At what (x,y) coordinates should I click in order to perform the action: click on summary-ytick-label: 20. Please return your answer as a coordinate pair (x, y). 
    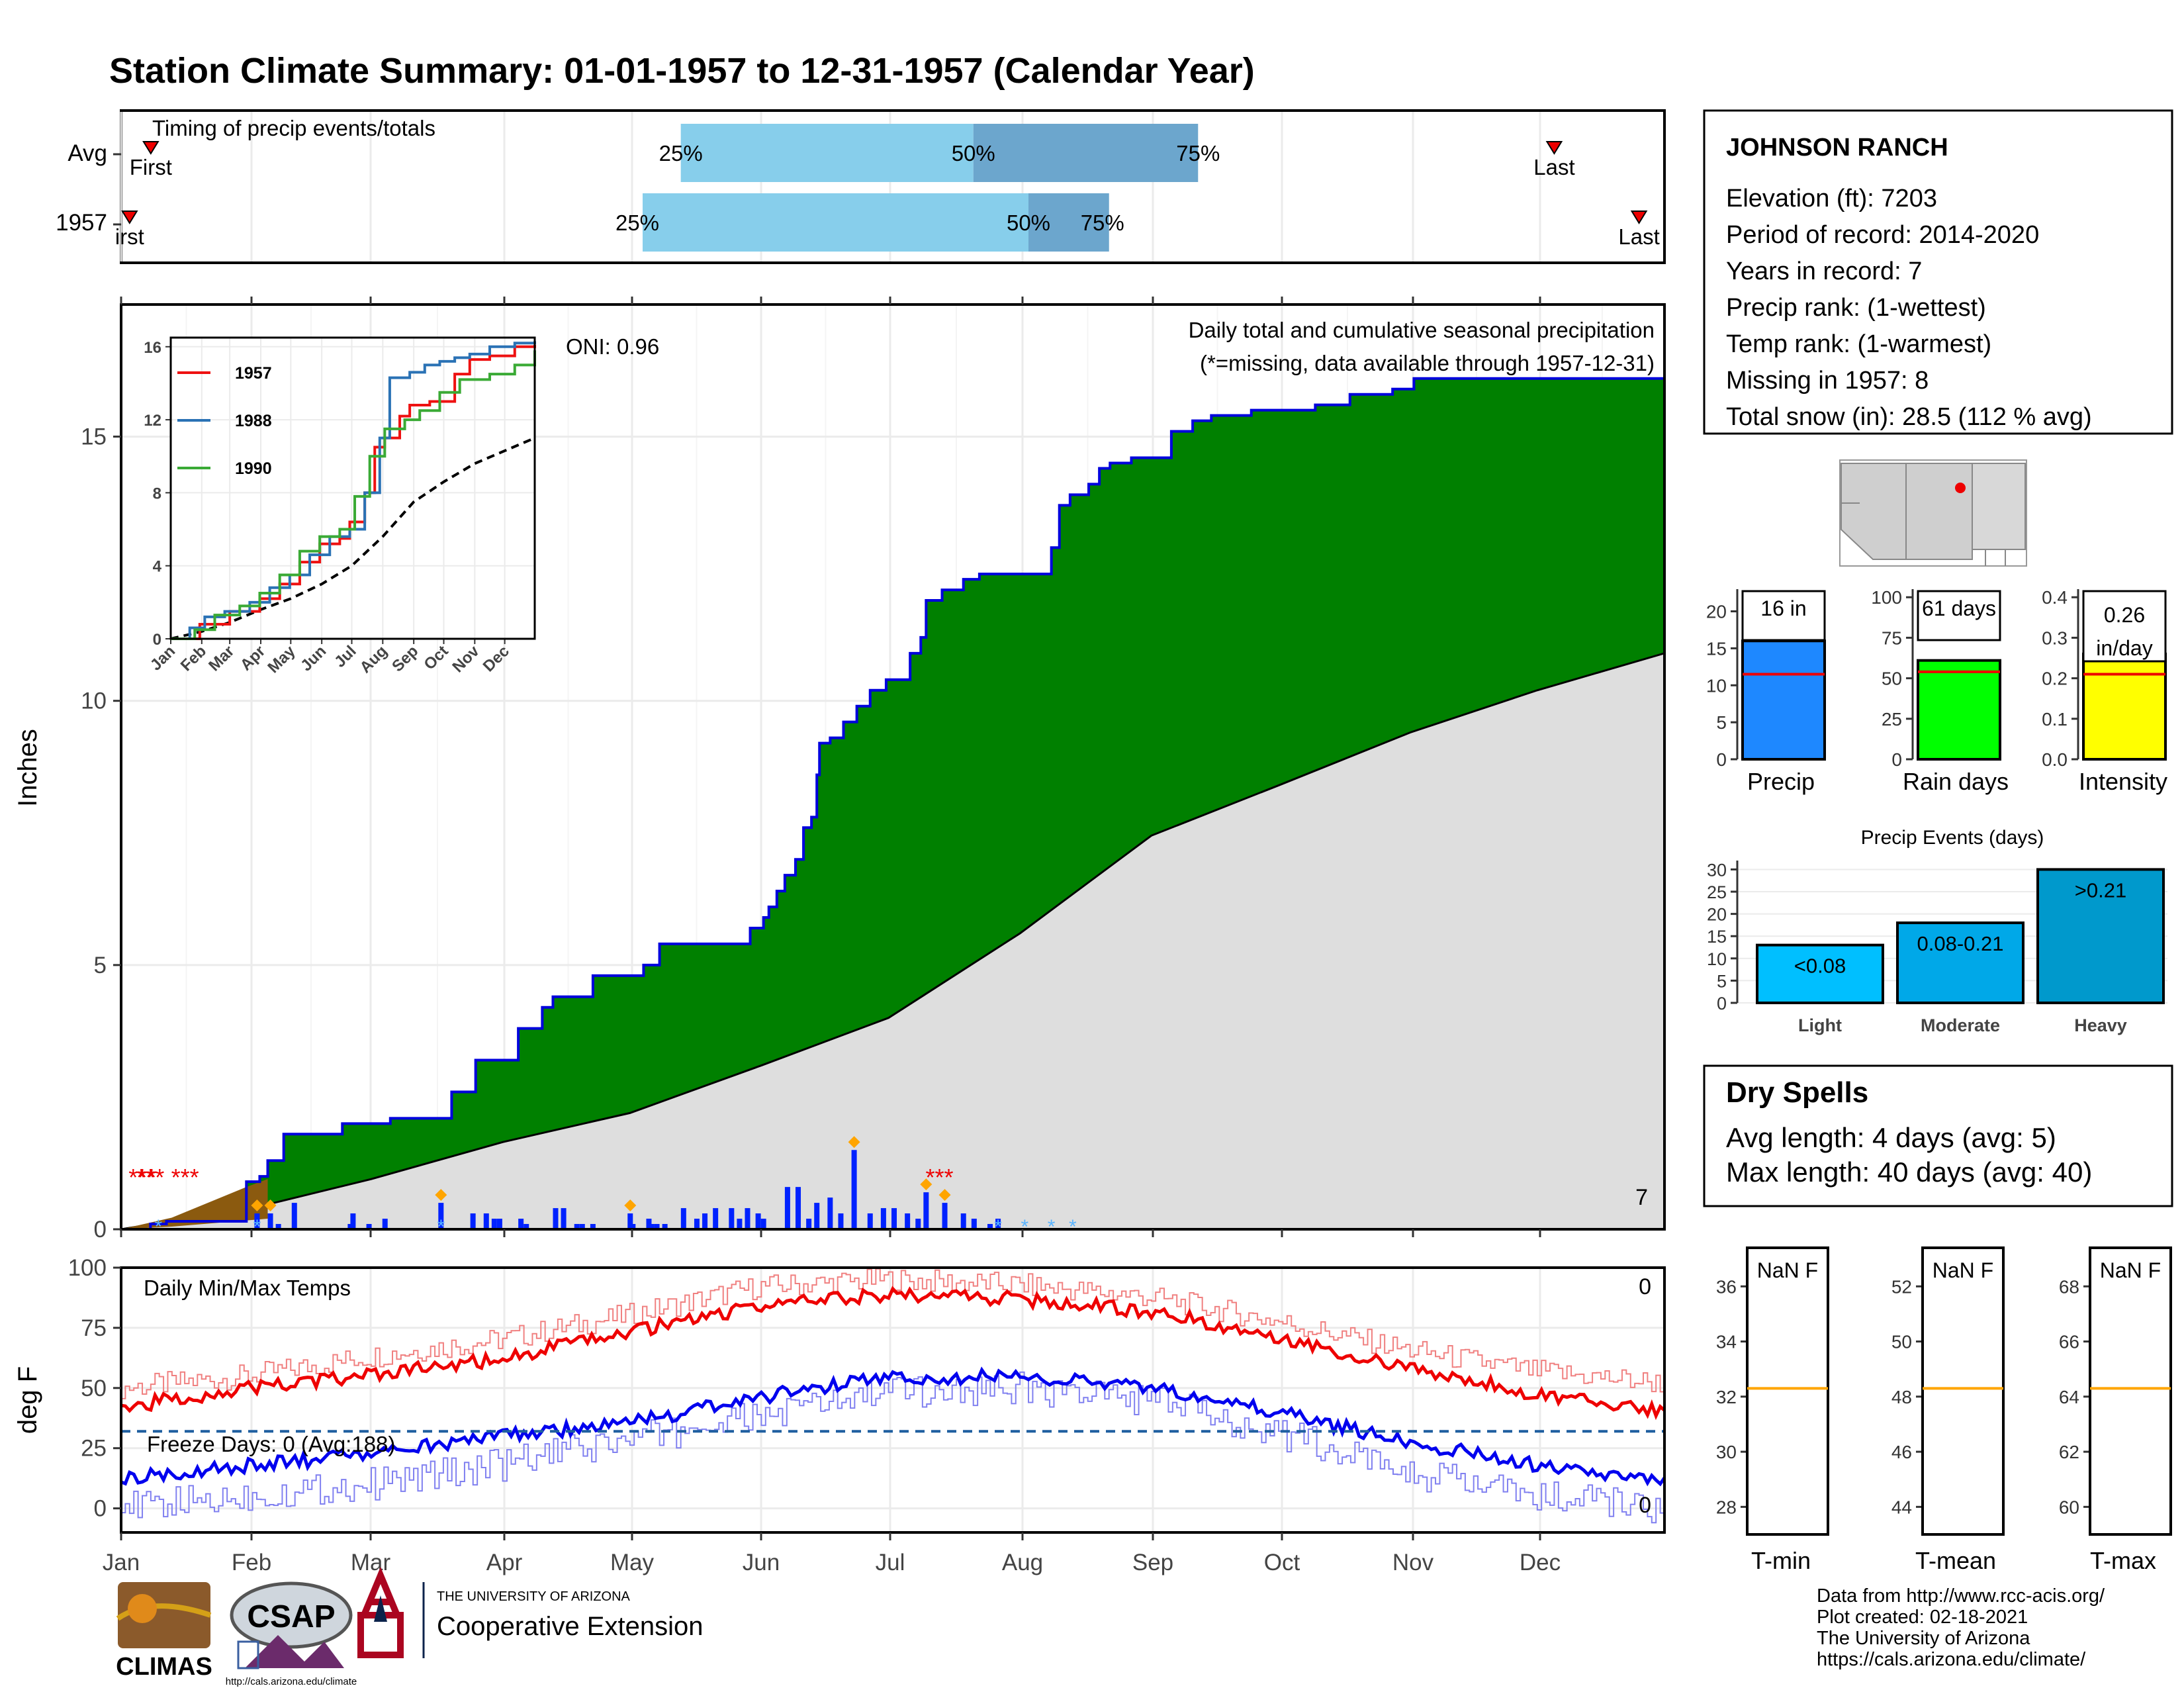
    Looking at the image, I should click on (1716, 612).